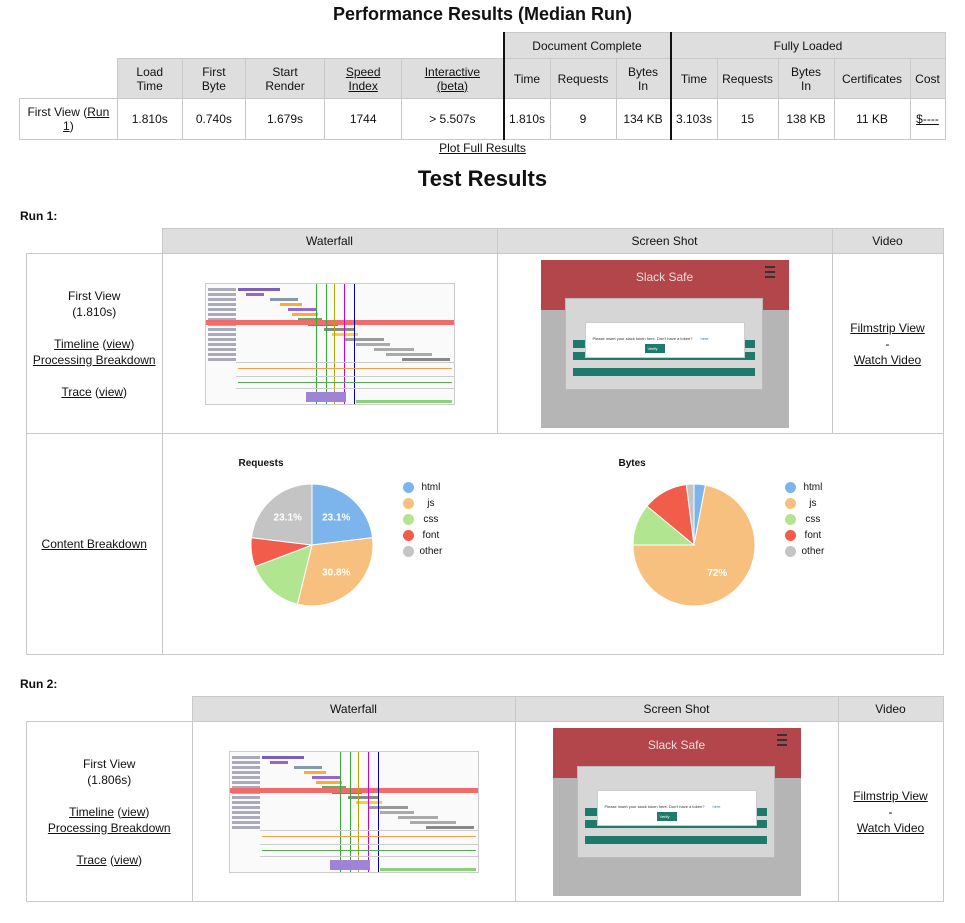 Image resolution: width=965 pixels, height=923 pixels. I want to click on waterfall-highlight-row, so click(353, 790).